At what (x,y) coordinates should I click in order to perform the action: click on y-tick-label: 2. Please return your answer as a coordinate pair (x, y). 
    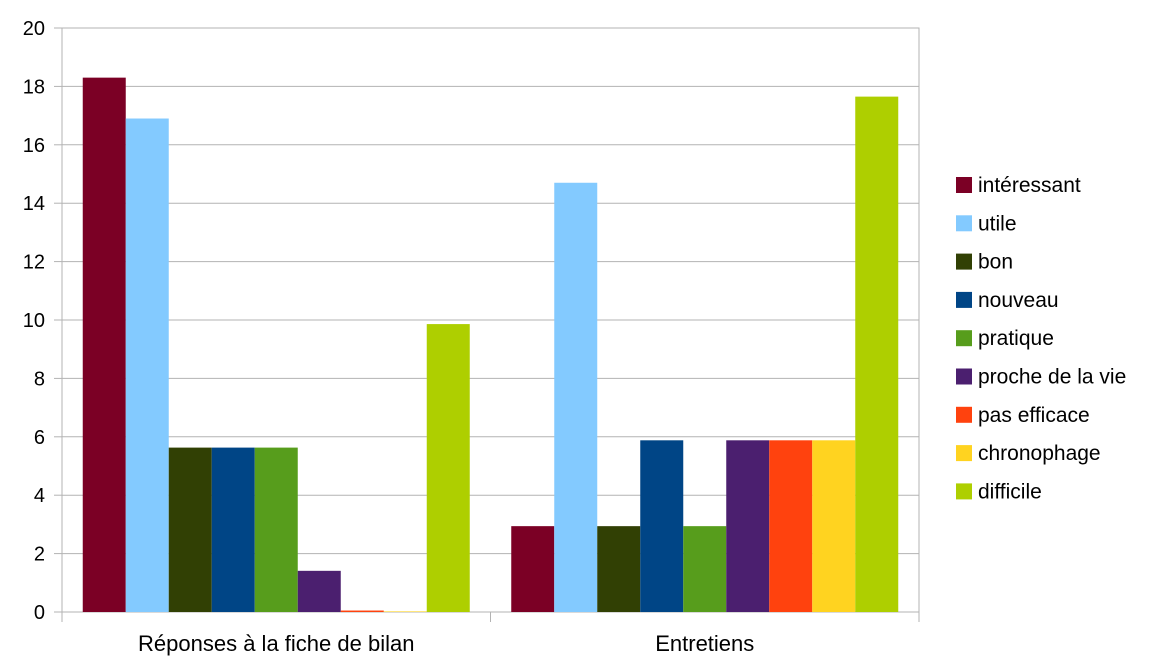
    Looking at the image, I should click on (39, 555).